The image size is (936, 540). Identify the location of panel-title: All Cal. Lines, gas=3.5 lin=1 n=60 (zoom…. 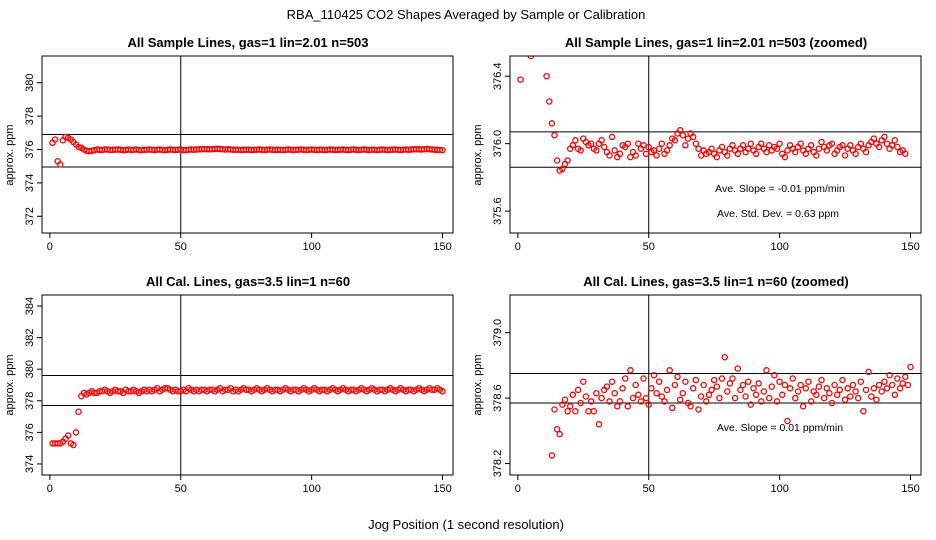
(716, 281).